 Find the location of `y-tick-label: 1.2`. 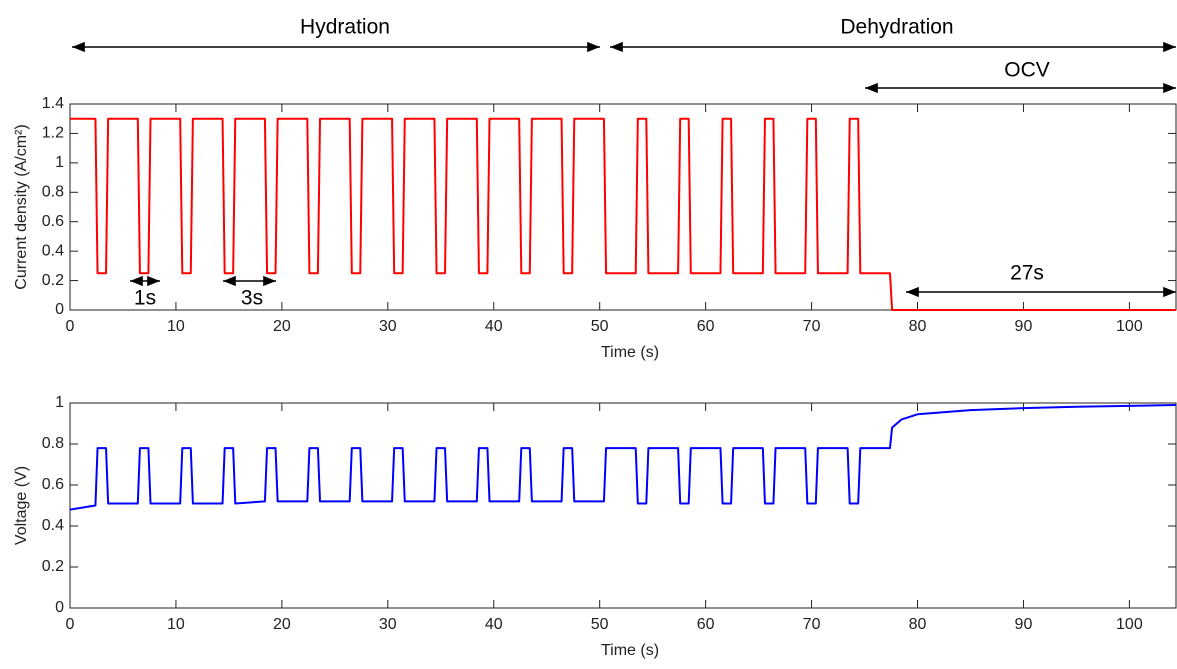

y-tick-label: 1.2 is located at coordinates (53, 133).